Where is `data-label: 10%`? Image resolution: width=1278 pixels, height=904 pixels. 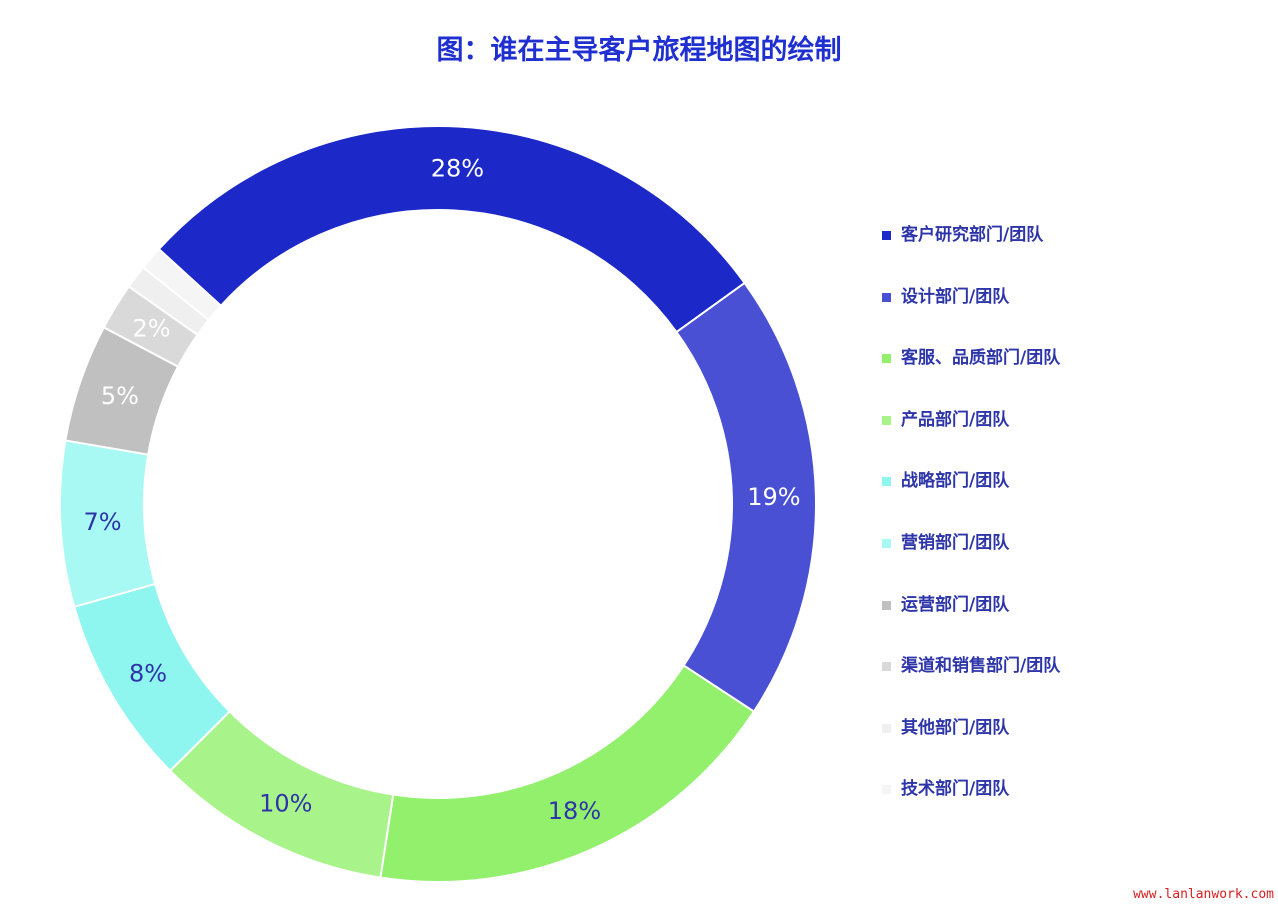
data-label: 10% is located at coordinates (285, 804).